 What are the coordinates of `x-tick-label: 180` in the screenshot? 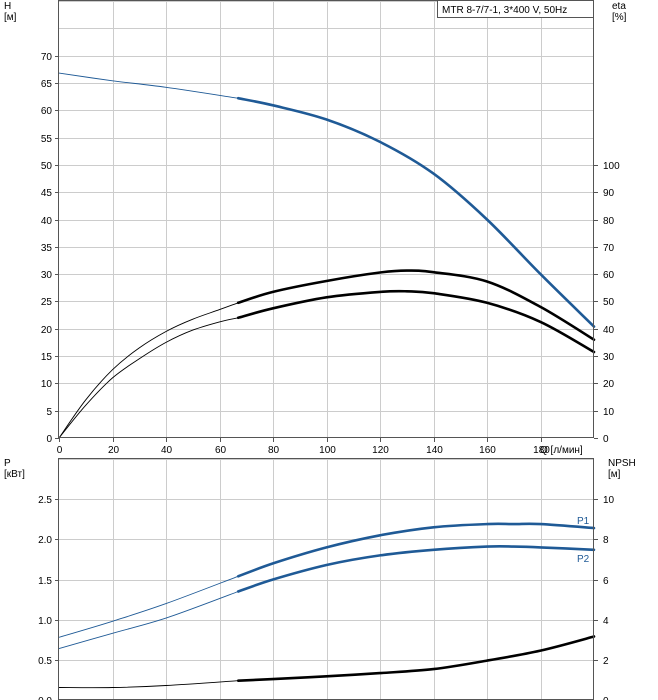 It's located at (541, 450).